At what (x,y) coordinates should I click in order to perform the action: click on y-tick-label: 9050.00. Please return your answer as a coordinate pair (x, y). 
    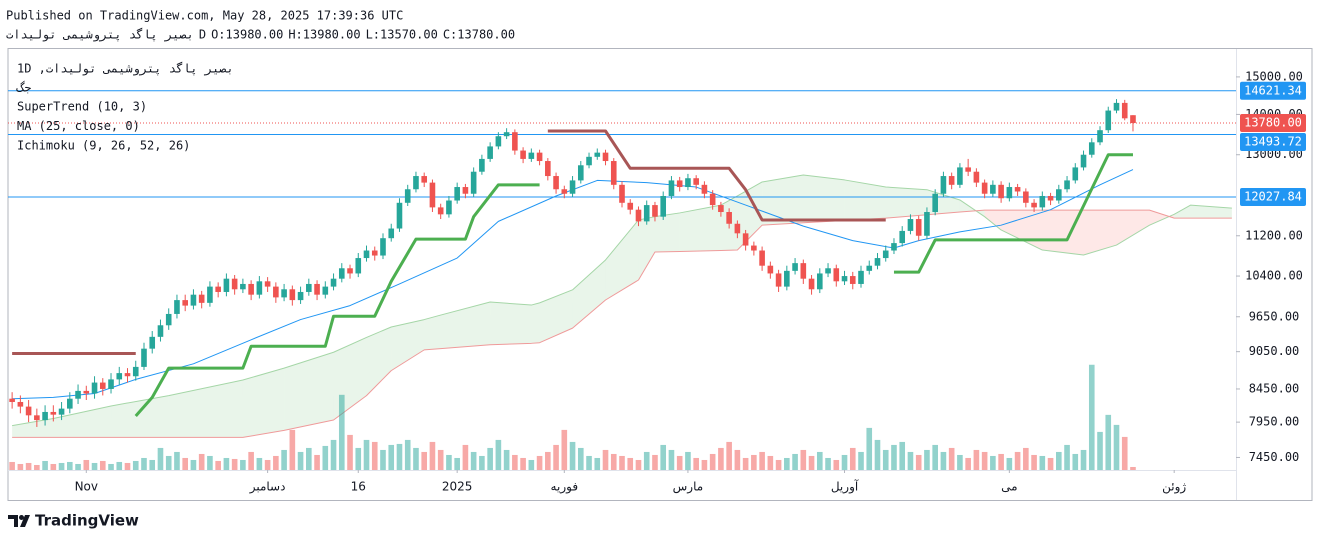
    Looking at the image, I should click on (1274, 351).